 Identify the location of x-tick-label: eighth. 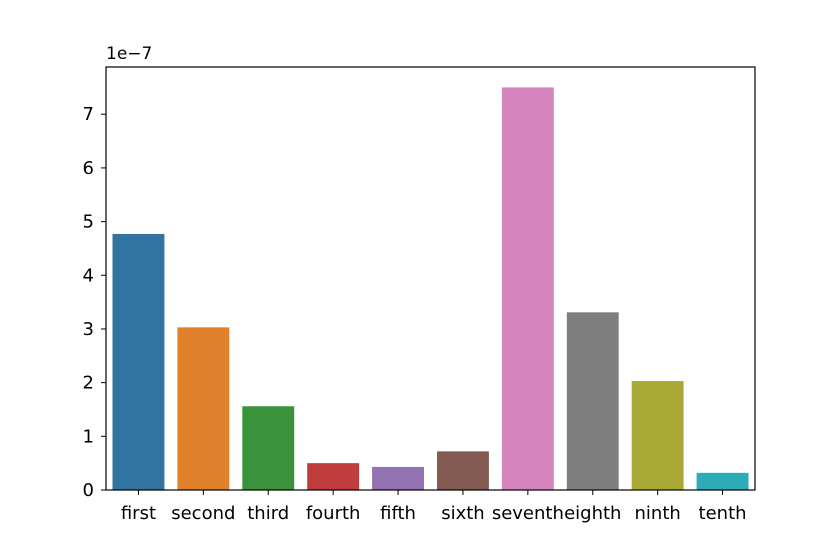
(592, 513).